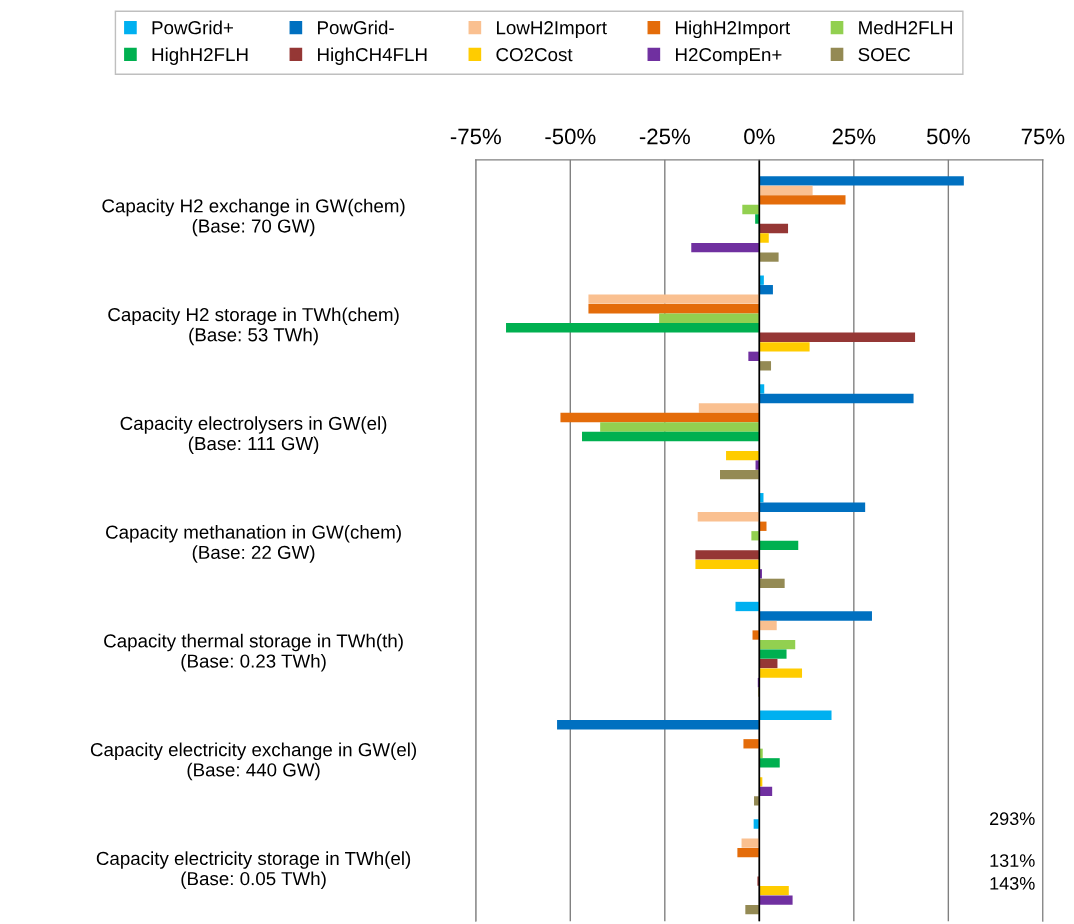 The width and height of the screenshot is (1074, 924). Describe the element at coordinates (884, 54) in the screenshot. I see `legend-label: SOEC` at that location.